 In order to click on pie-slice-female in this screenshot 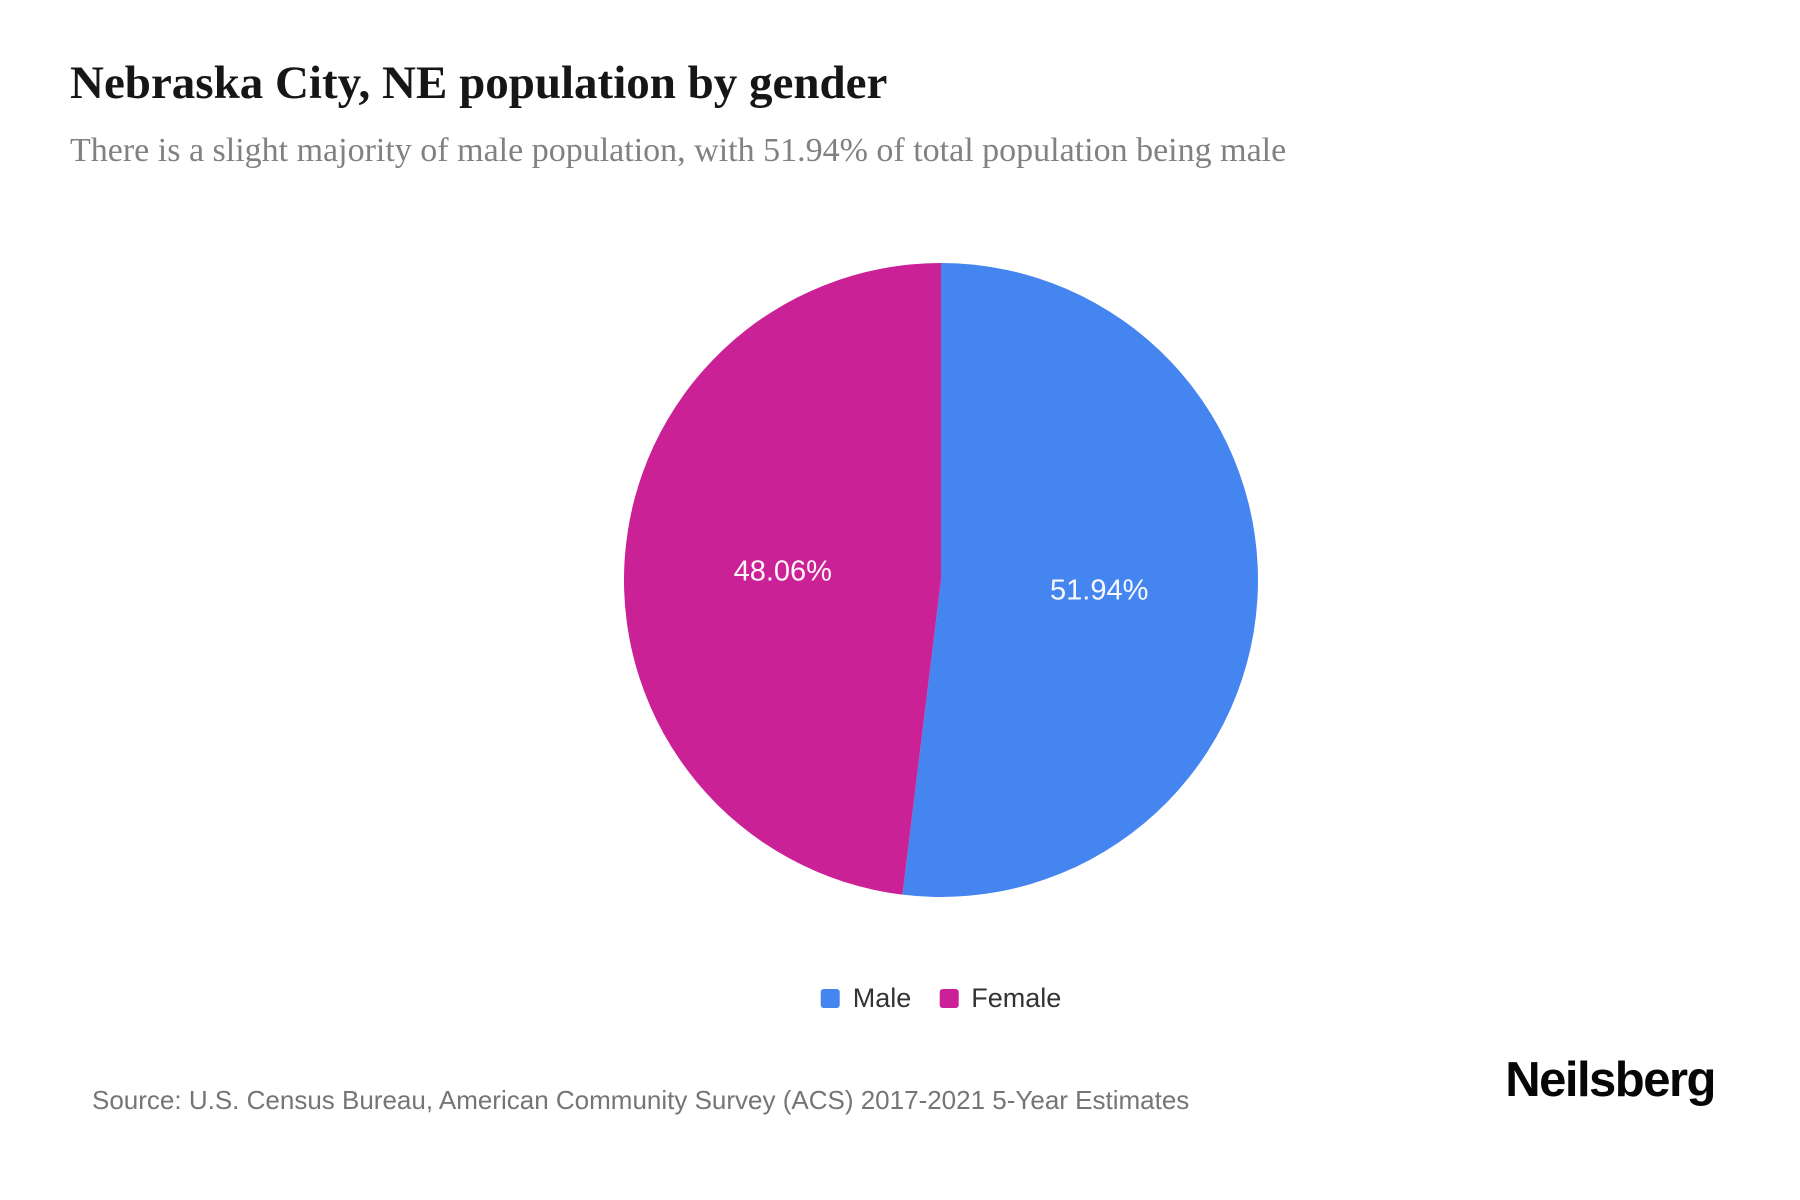, I will do `click(782, 579)`.